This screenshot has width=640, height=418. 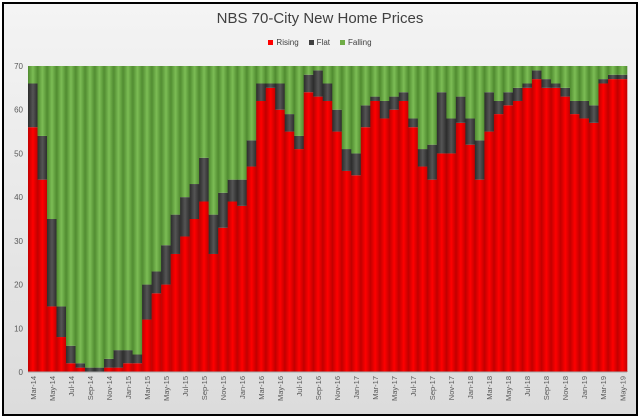 What do you see at coordinates (451, 388) in the screenshot?
I see `x-tick-label: Nov-17` at bounding box center [451, 388].